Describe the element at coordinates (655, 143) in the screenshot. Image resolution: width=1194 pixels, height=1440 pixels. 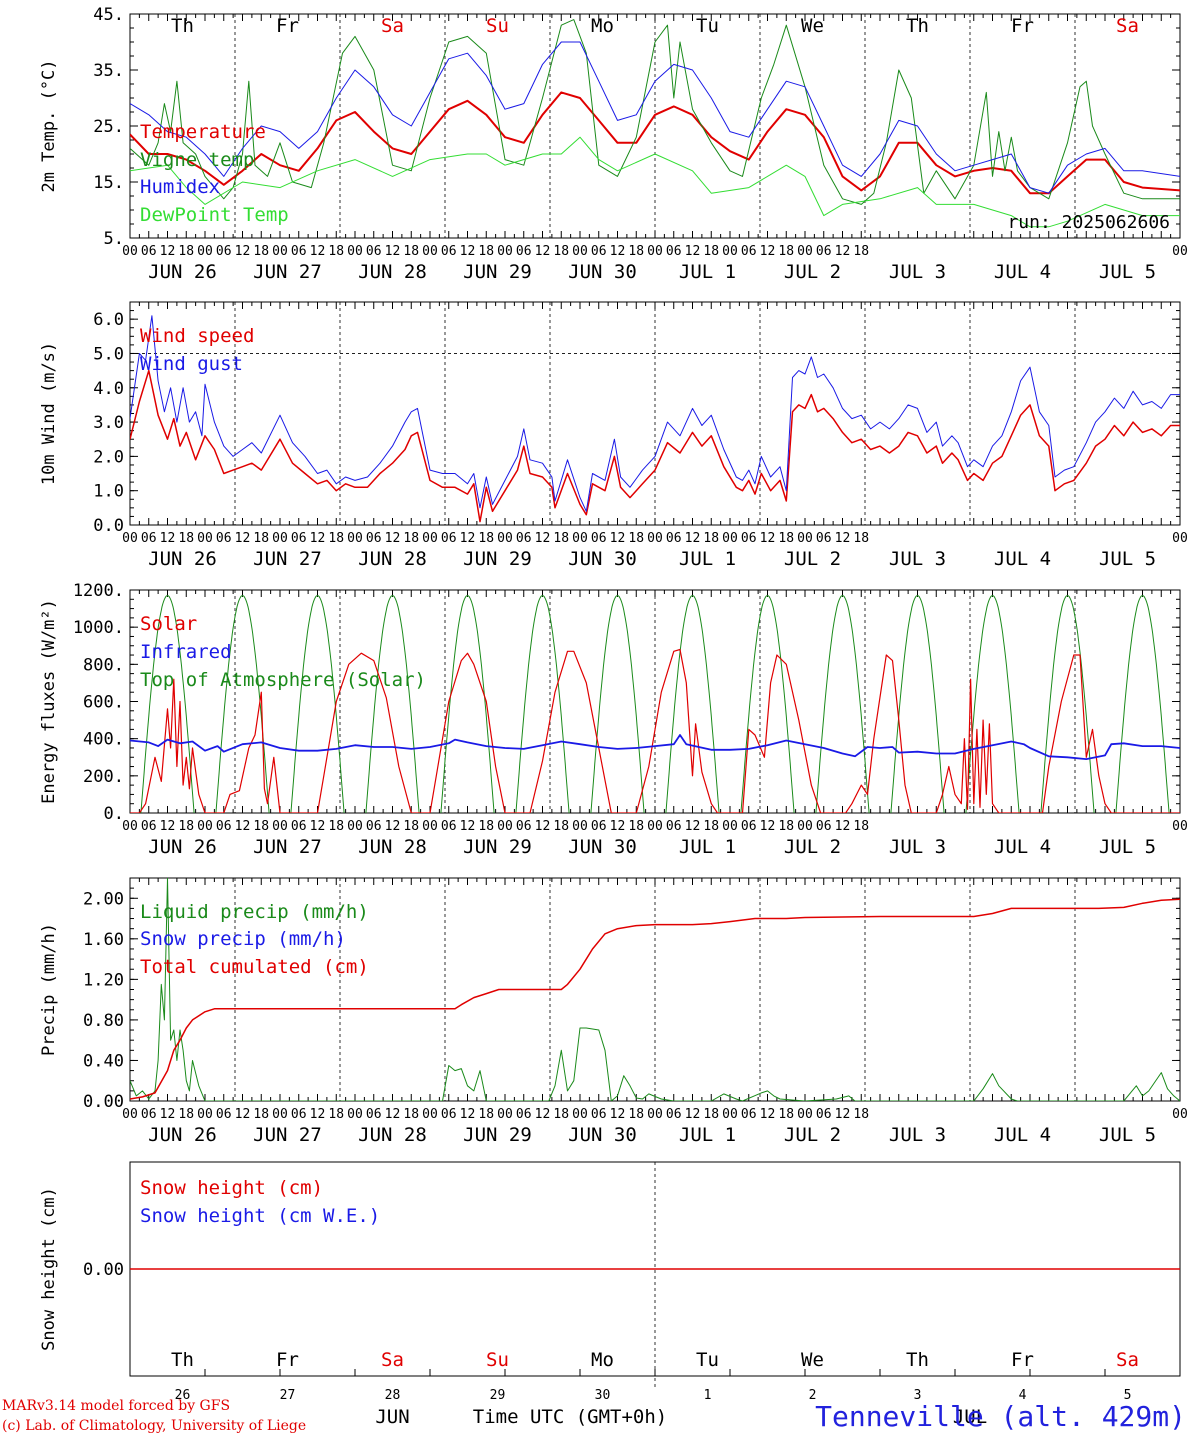
I see `series-line-temperature` at that location.